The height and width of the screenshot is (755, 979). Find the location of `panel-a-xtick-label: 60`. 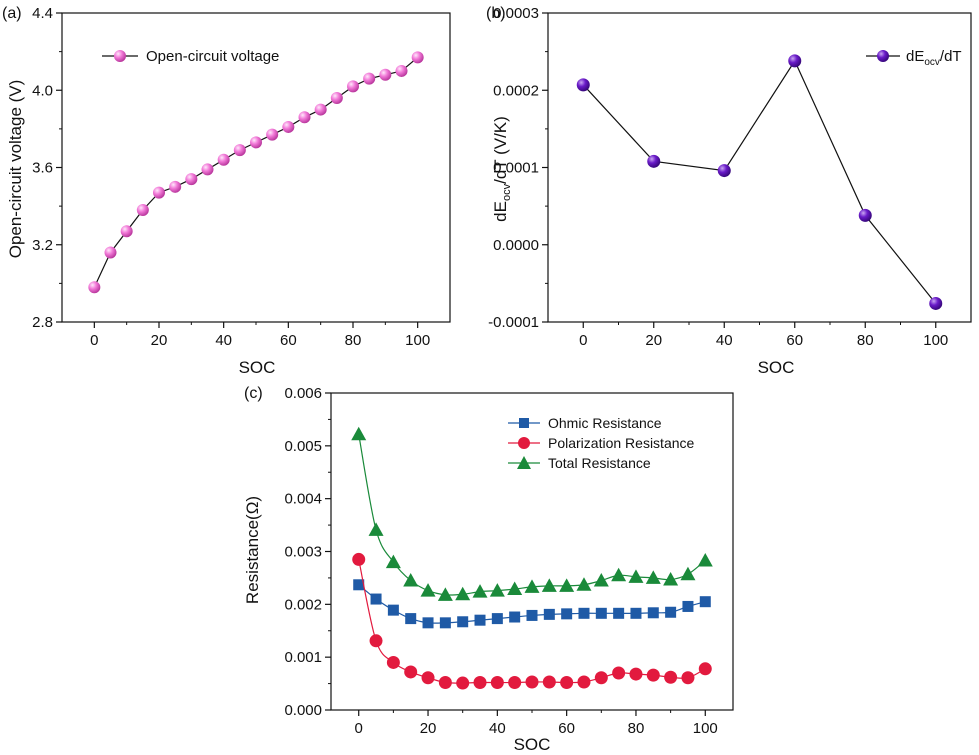

panel-a-xtick-label: 60 is located at coordinates (288, 340).